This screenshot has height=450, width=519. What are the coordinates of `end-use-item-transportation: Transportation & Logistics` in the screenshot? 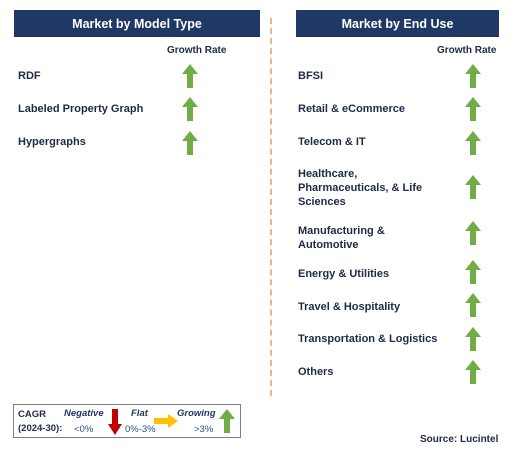 It's located at (368, 339).